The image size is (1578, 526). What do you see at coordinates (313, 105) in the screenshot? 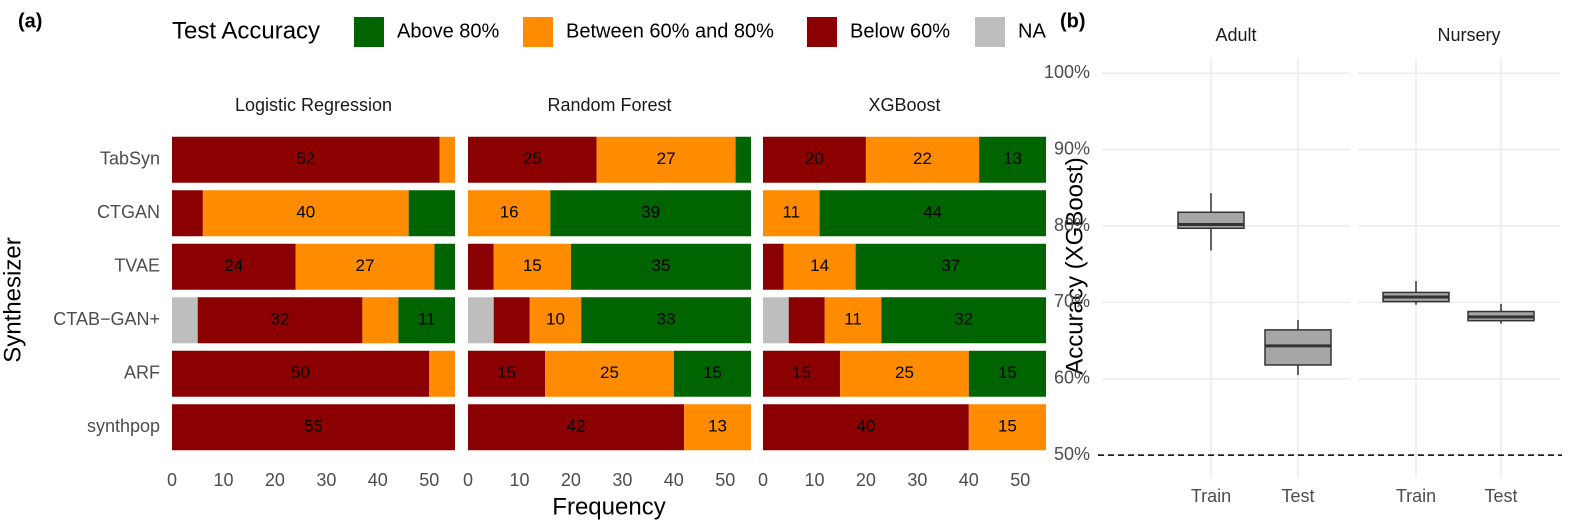
I see `facet-title: Logistic Regression` at bounding box center [313, 105].